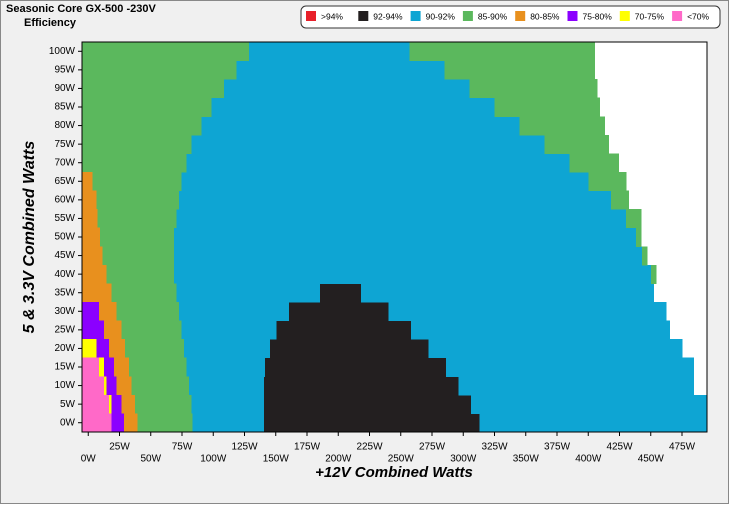  Describe the element at coordinates (68, 404) in the screenshot. I see `y-tick-label: 5W` at that location.